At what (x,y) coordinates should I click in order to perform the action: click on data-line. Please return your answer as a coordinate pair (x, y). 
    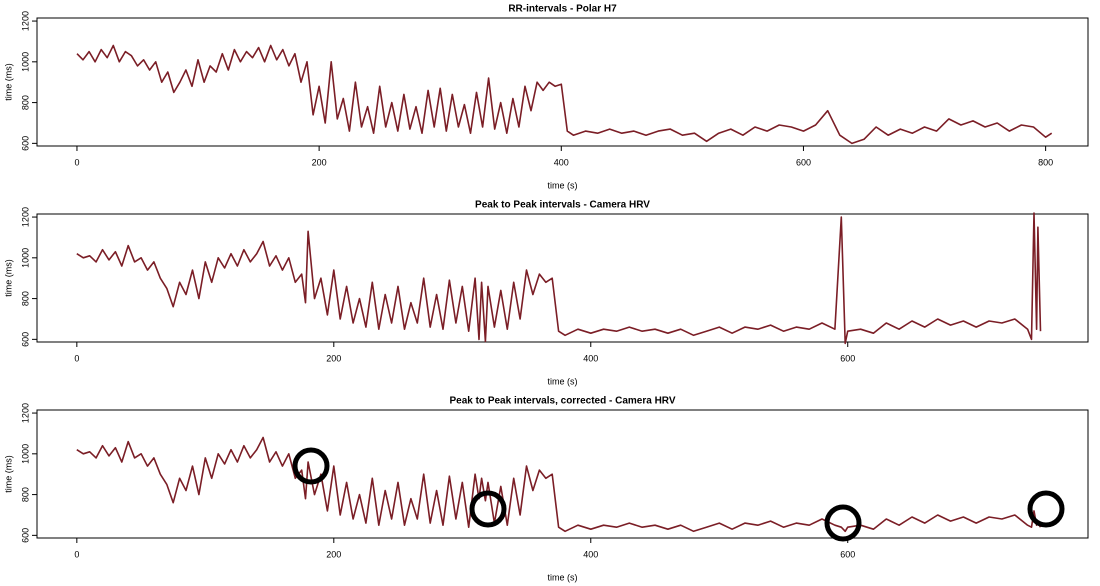
    Looking at the image, I should click on (559, 484).